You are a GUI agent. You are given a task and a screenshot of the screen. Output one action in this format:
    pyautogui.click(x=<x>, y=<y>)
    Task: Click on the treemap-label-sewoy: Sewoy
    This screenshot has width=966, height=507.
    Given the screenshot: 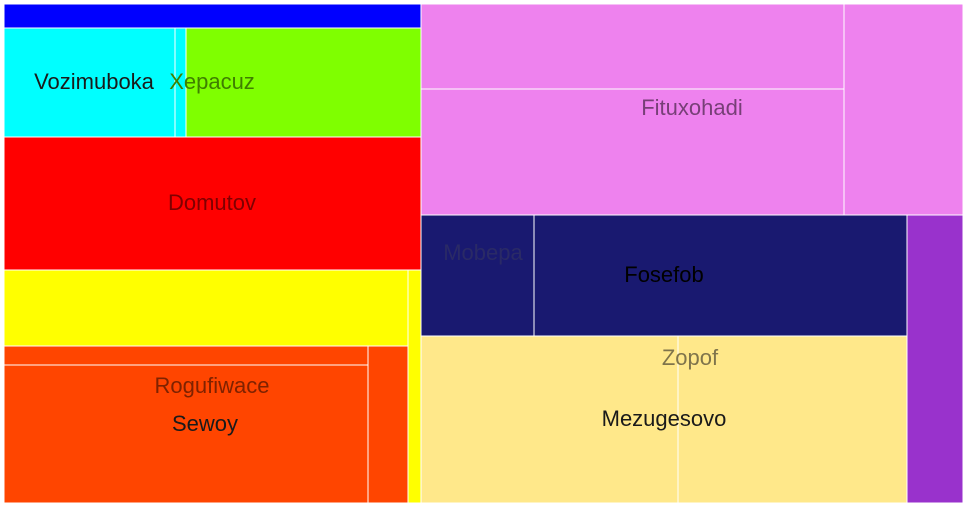 What is the action you would take?
    pyautogui.click(x=205, y=423)
    